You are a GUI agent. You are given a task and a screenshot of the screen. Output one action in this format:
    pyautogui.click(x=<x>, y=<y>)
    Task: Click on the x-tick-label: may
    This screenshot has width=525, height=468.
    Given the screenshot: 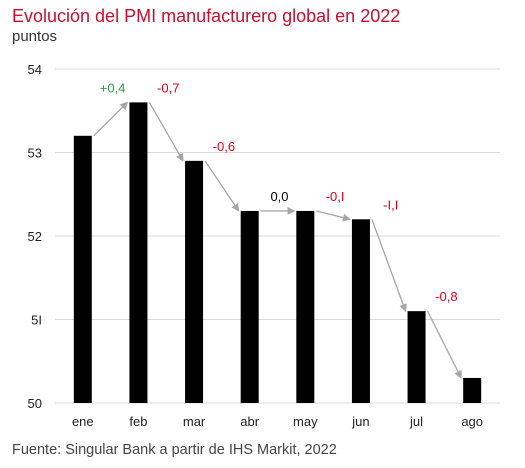 What is the action you would take?
    pyautogui.click(x=305, y=421)
    